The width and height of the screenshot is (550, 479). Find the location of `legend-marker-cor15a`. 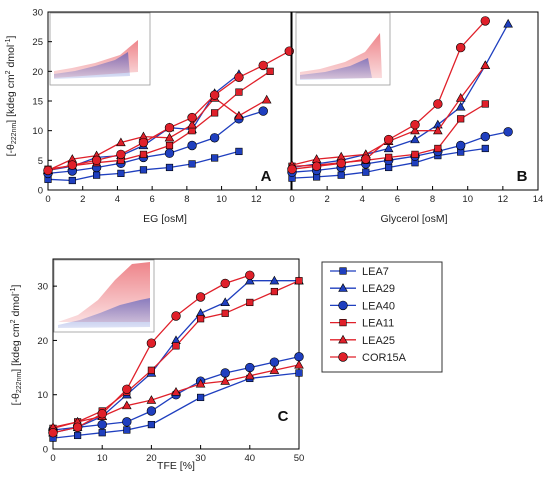

legend-marker-cor15a is located at coordinates (343, 357).